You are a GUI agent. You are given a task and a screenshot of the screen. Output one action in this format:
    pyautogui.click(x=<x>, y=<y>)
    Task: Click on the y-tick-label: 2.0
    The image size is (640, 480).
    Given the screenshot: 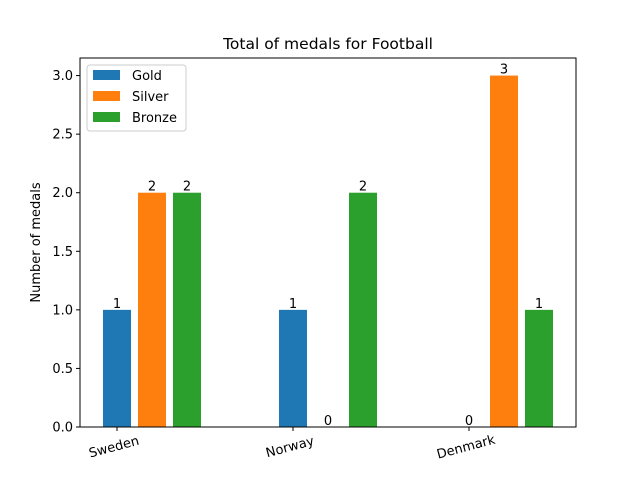 What is the action you would take?
    pyautogui.click(x=62, y=193)
    